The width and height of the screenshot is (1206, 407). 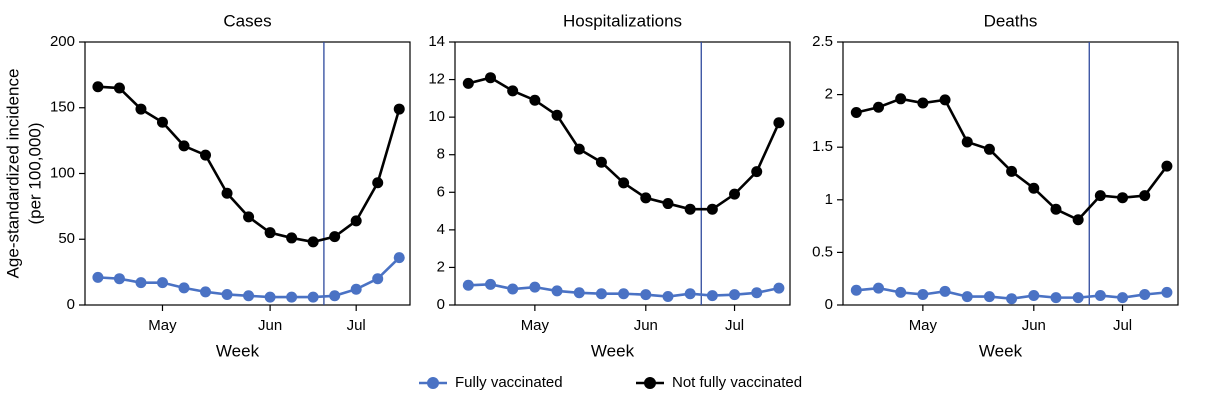 What do you see at coordinates (622, 20) in the screenshot?
I see `panel-title: Hospitalizations` at bounding box center [622, 20].